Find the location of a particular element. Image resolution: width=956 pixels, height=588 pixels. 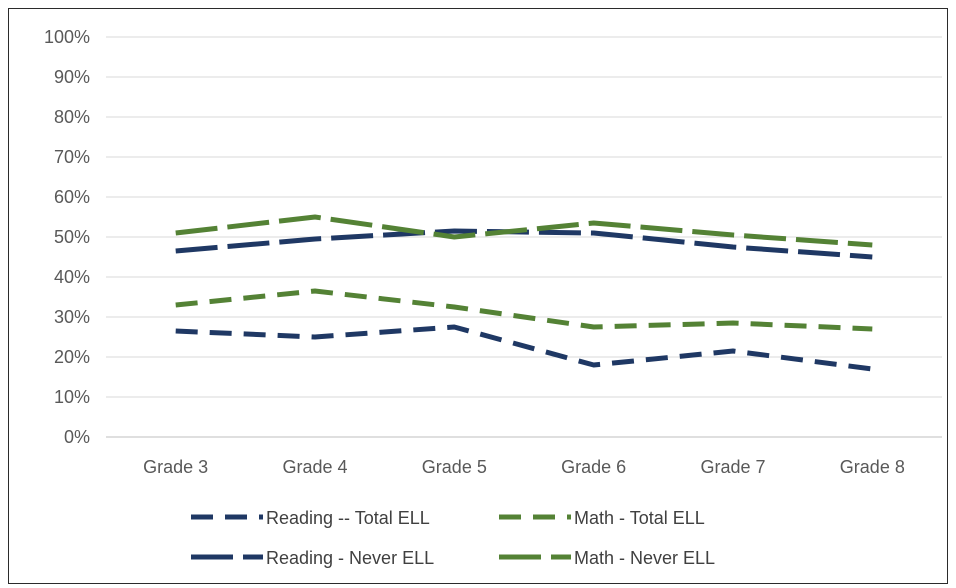

x-tick-label: Grade 7 is located at coordinates (732, 467).